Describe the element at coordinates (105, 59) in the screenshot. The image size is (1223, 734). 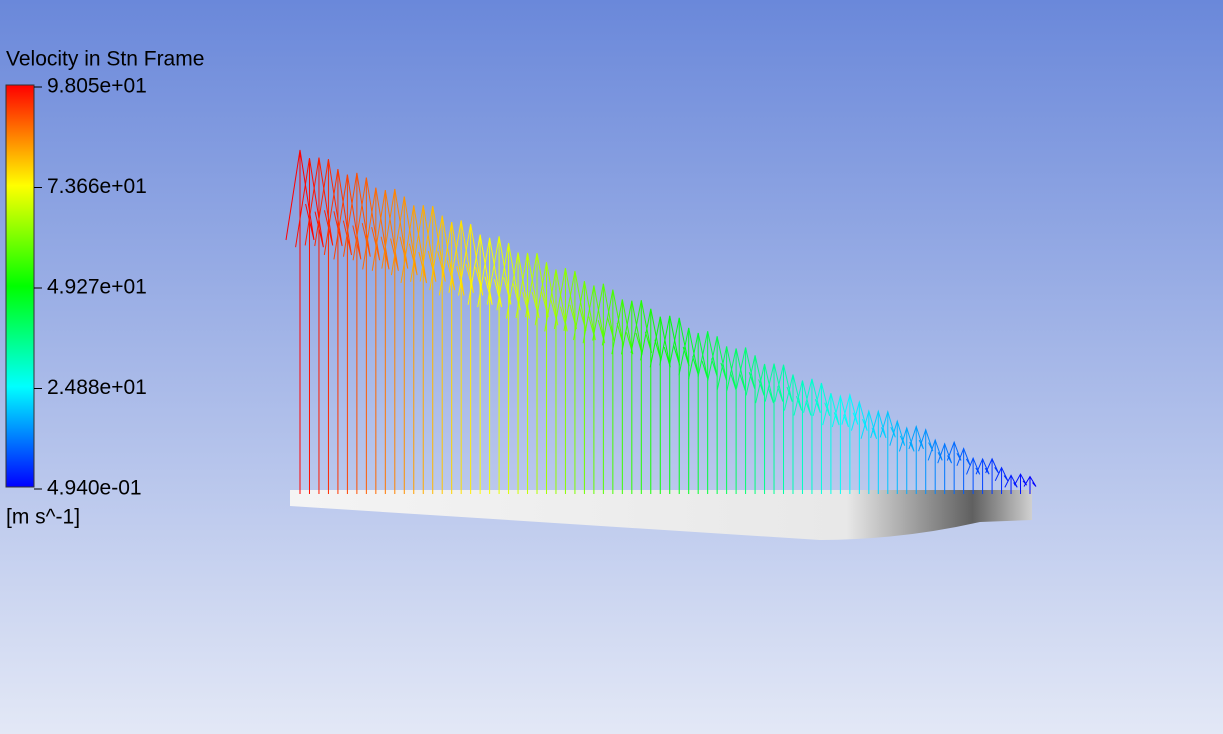
I see `legend-title: Velocity in Stn Frame` at that location.